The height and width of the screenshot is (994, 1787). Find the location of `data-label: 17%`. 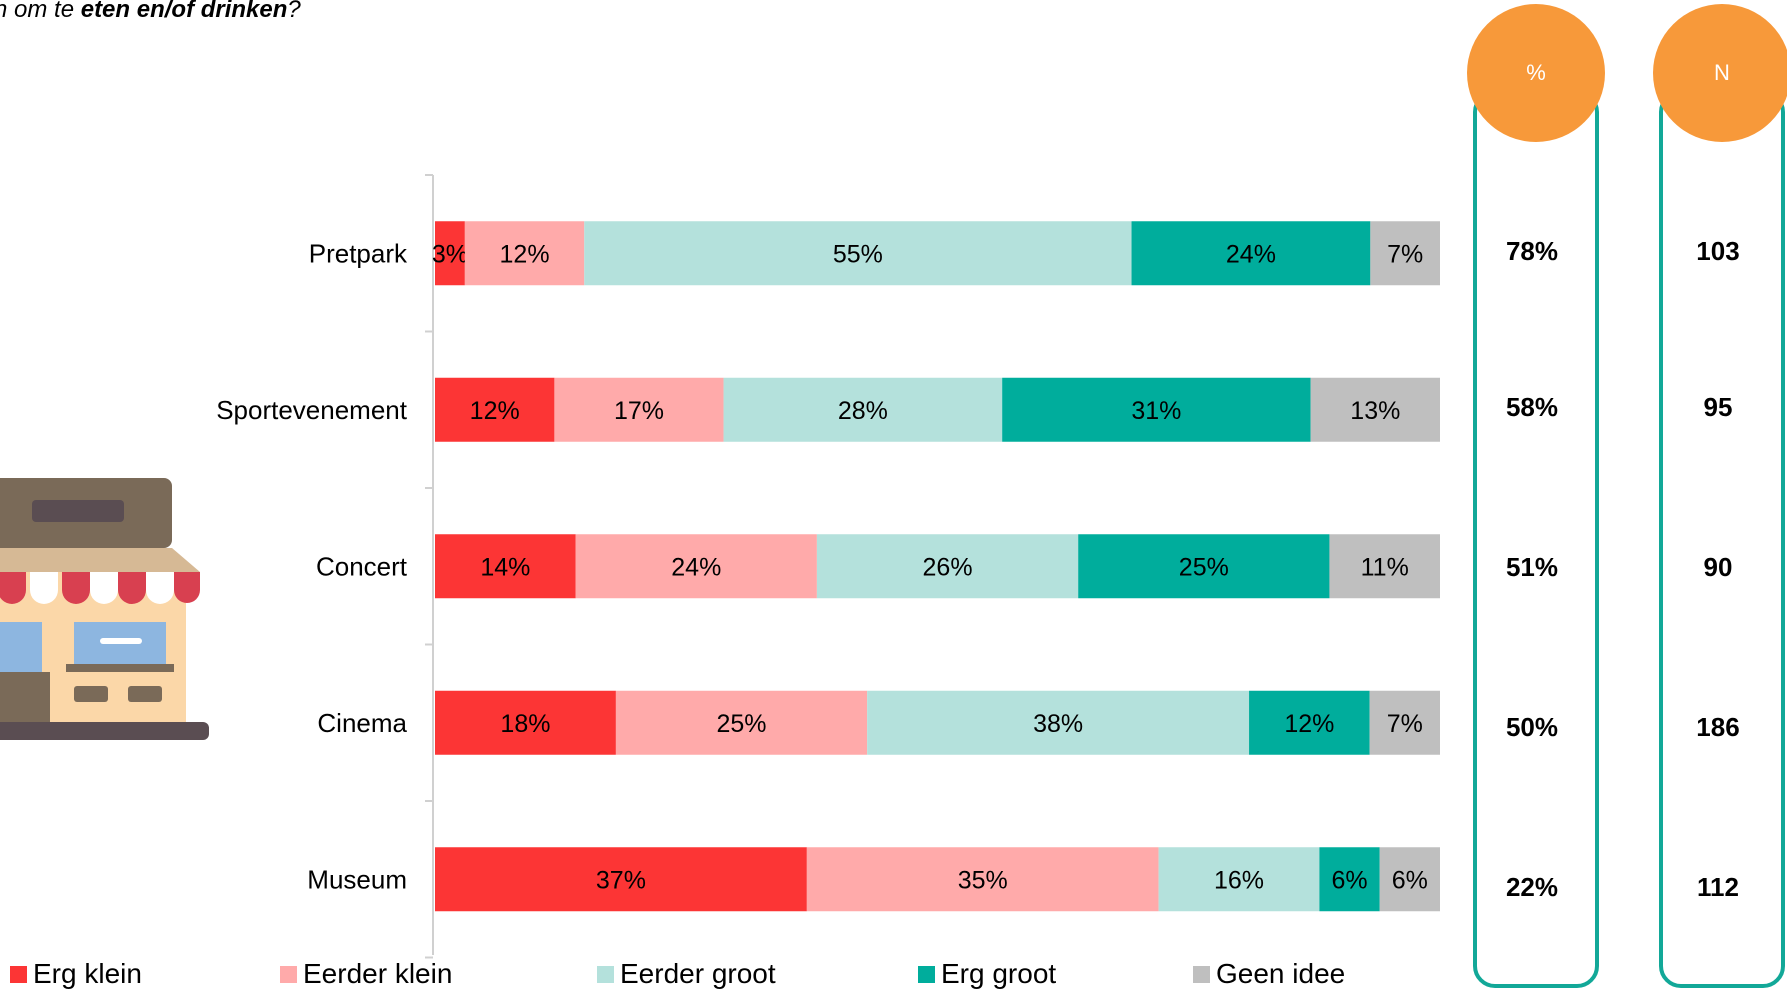

data-label: 17% is located at coordinates (639, 411).